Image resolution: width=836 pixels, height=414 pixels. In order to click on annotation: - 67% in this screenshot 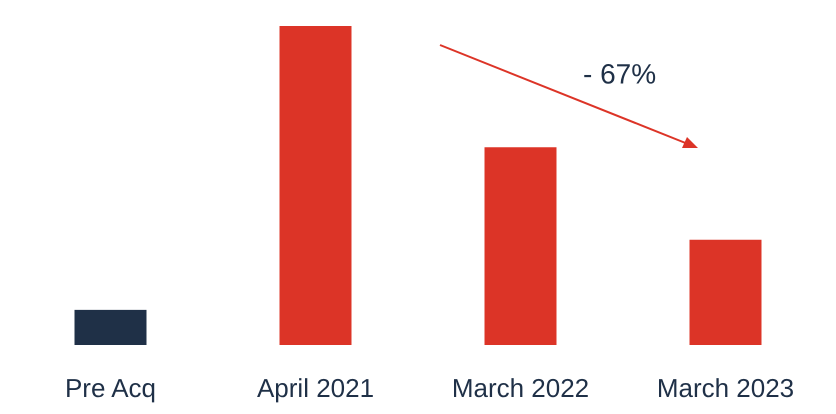, I will do `click(619, 74)`.